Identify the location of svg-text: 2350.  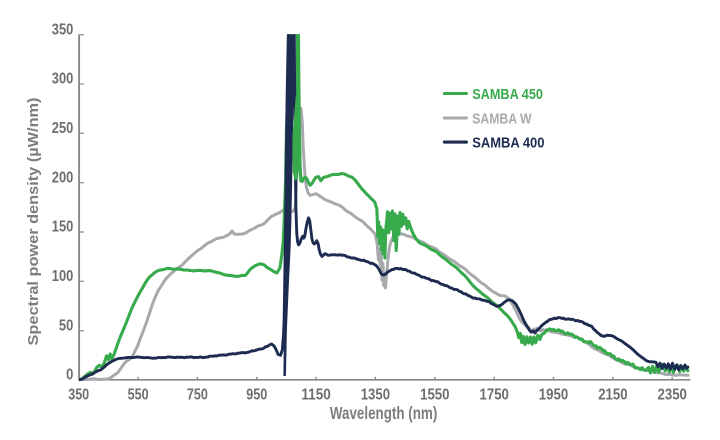
(672, 394).